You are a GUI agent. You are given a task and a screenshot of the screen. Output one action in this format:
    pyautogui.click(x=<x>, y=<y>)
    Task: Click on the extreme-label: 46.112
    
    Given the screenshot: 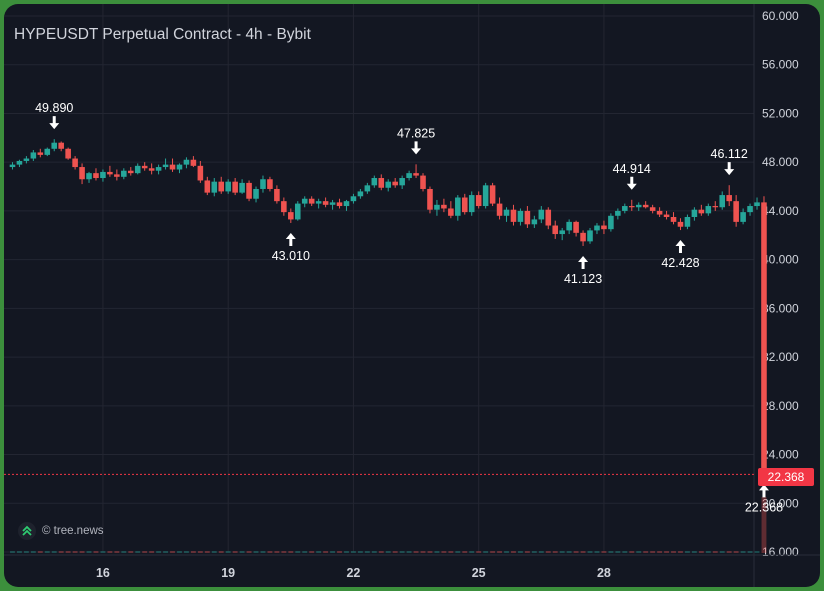 What is the action you would take?
    pyautogui.click(x=729, y=154)
    